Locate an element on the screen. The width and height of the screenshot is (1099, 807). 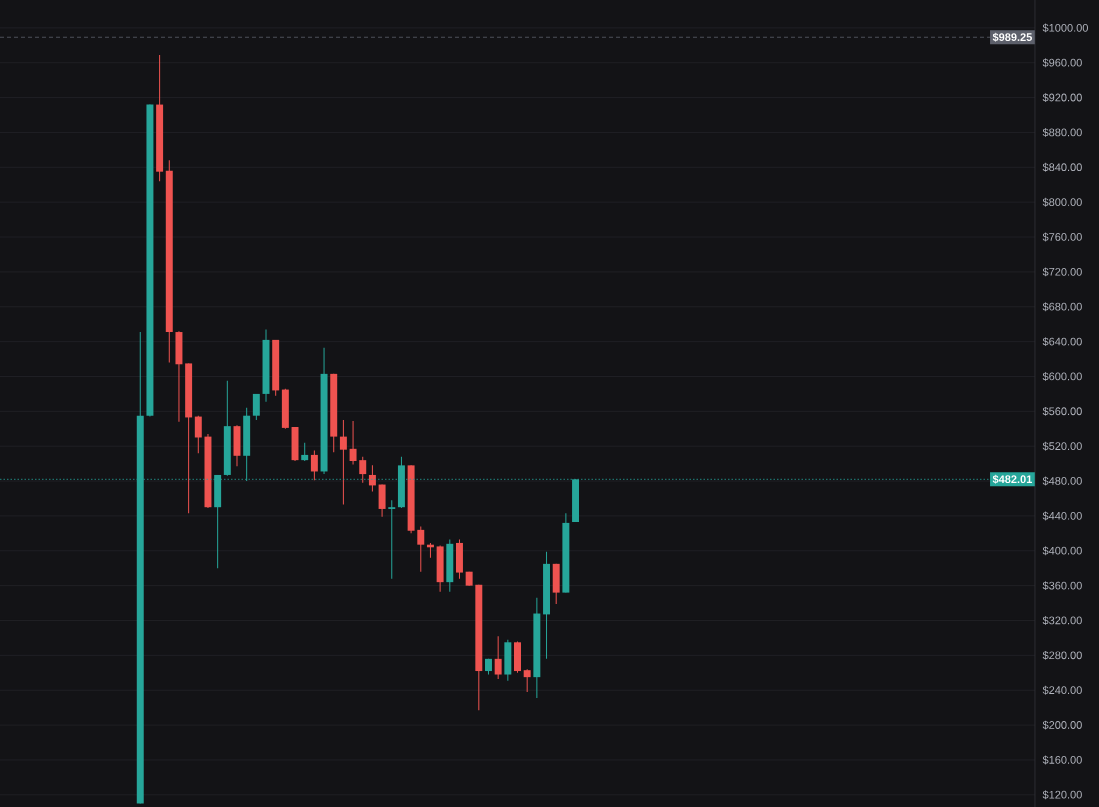
y-tick-label: $800.00 is located at coordinates (1062, 202).